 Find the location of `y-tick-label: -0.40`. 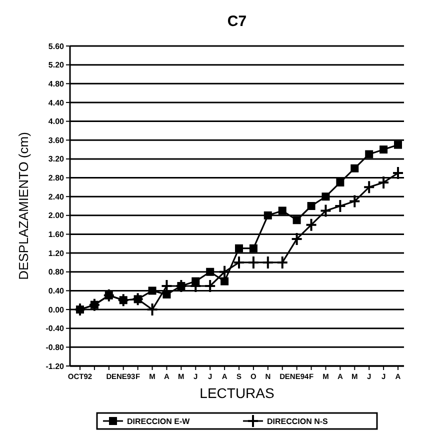

y-tick-label: -0.40 is located at coordinates (55, 329).